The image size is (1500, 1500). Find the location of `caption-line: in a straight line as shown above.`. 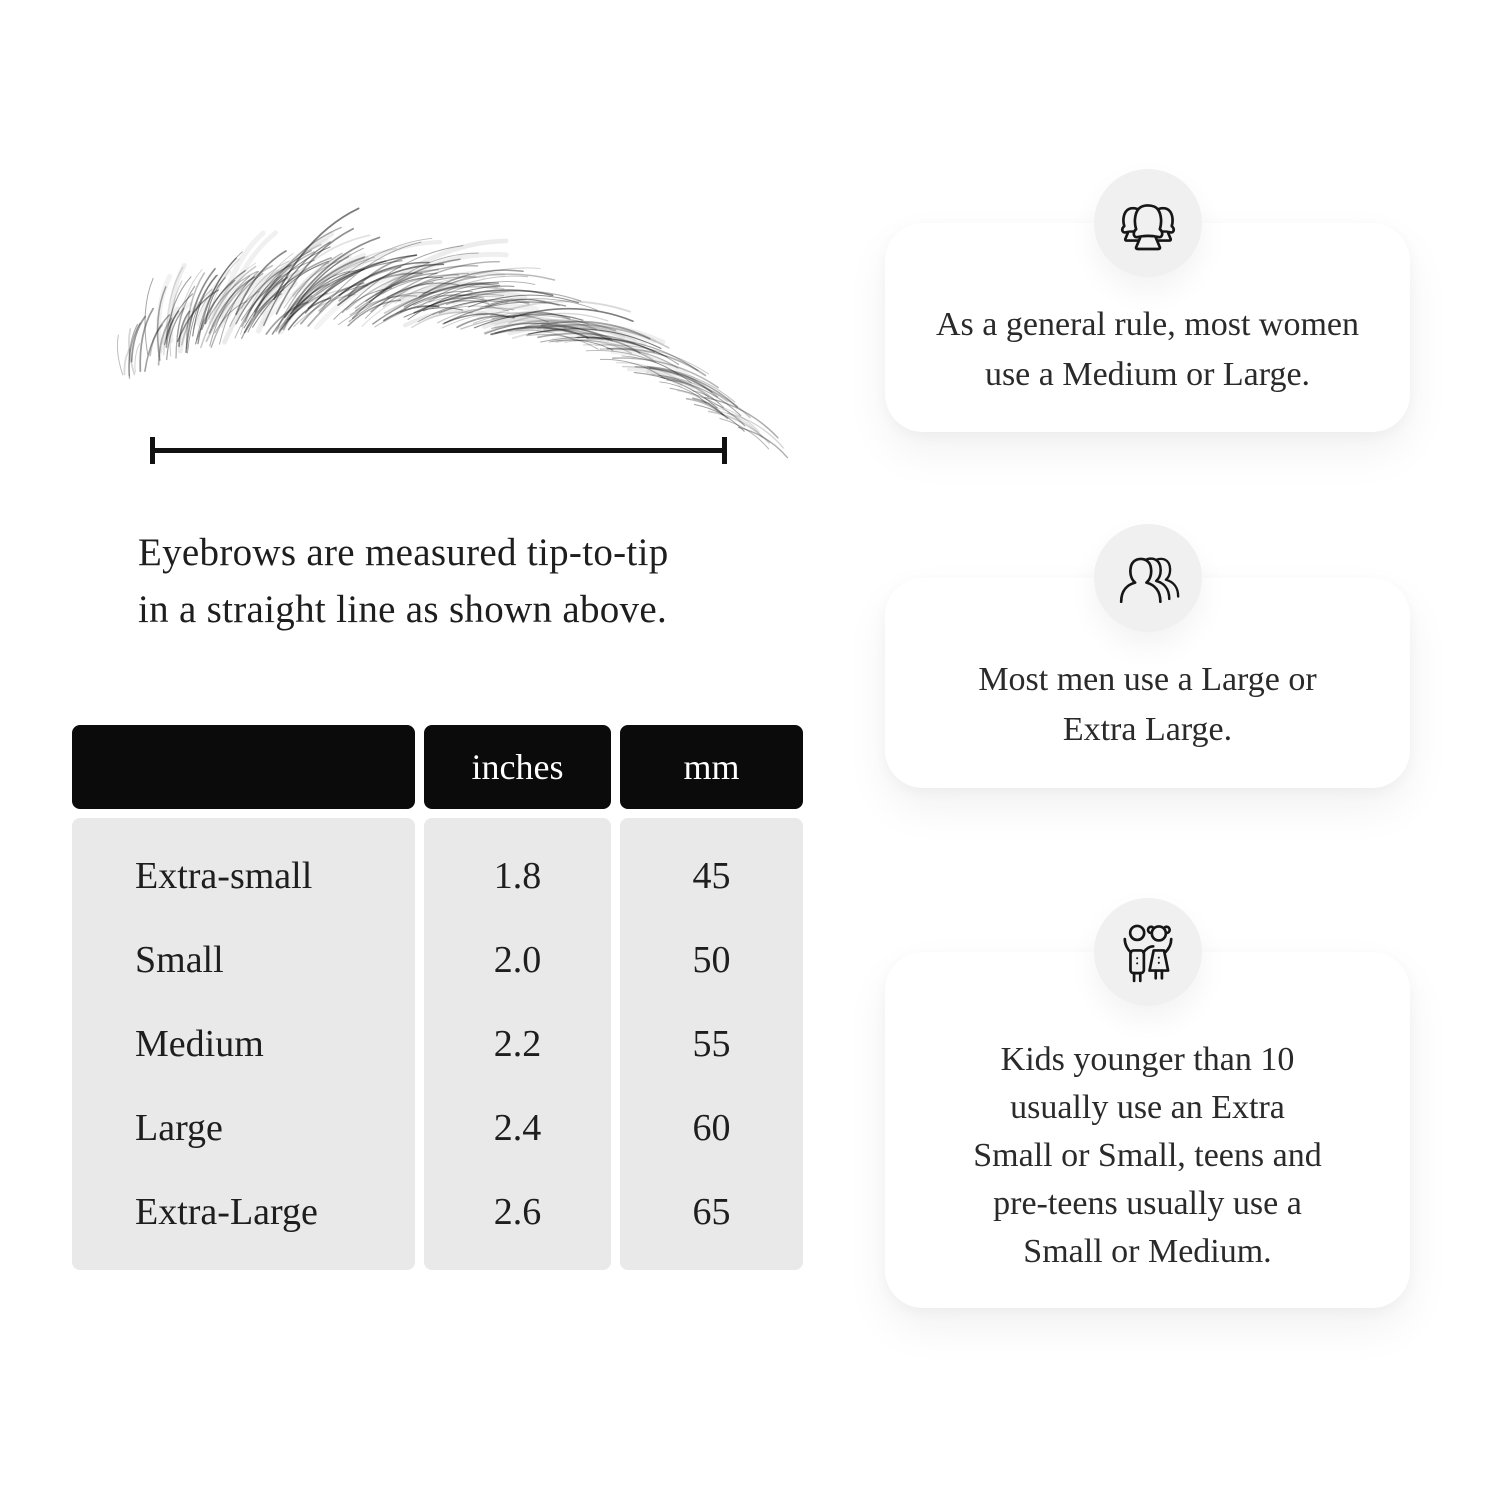

caption-line: in a straight line as shown above. is located at coordinates (403, 609).